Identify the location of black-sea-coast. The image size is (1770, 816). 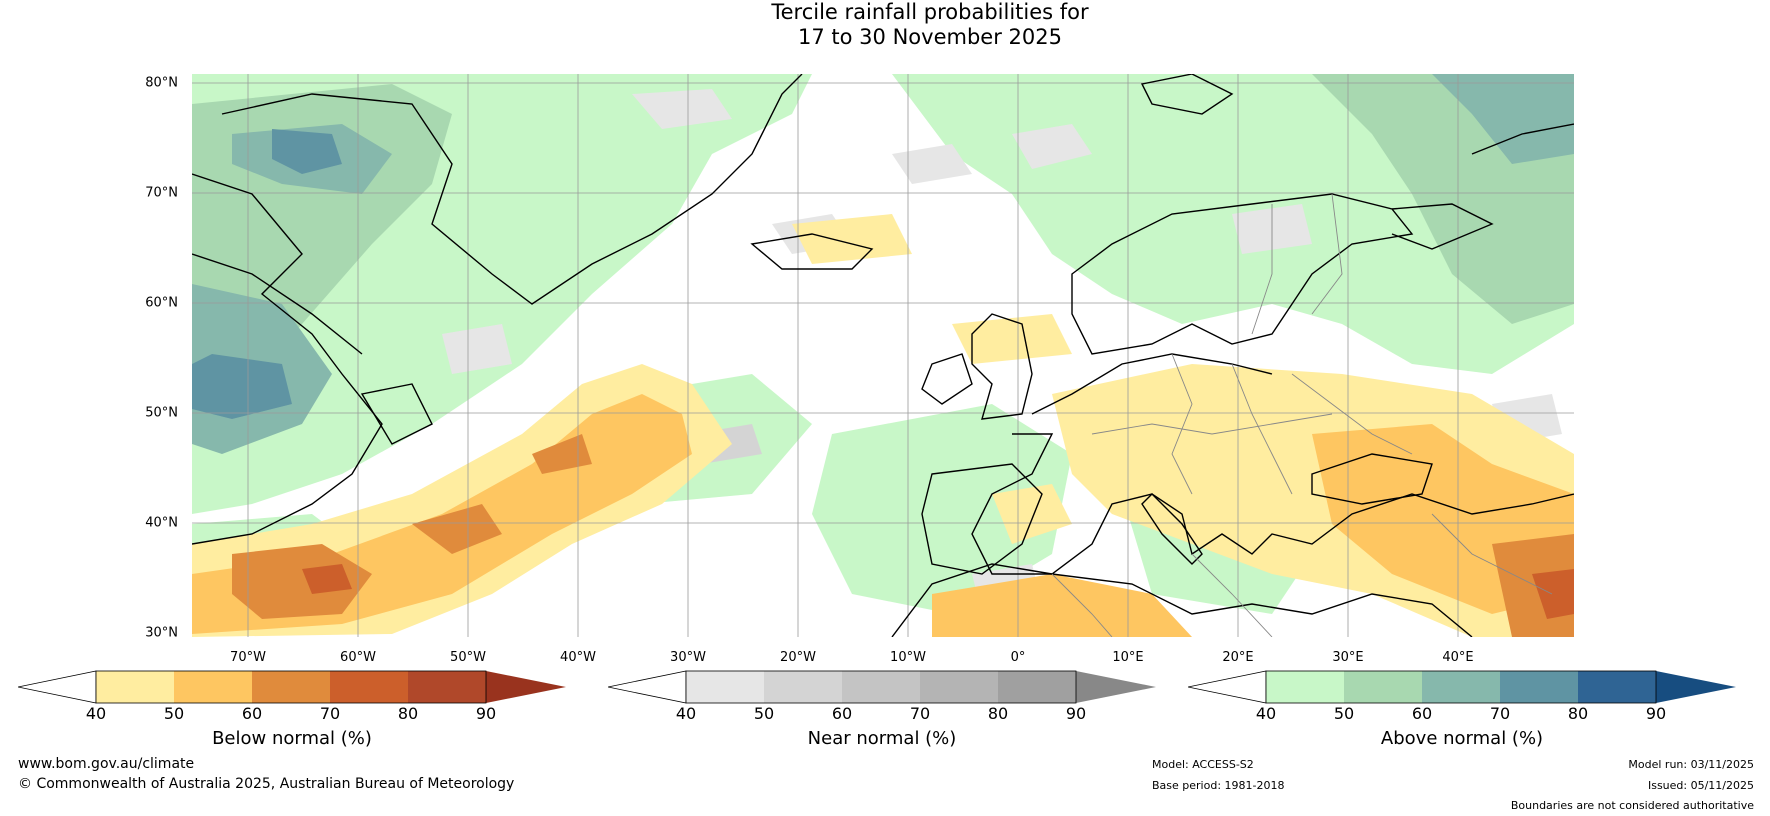
(1372, 479).